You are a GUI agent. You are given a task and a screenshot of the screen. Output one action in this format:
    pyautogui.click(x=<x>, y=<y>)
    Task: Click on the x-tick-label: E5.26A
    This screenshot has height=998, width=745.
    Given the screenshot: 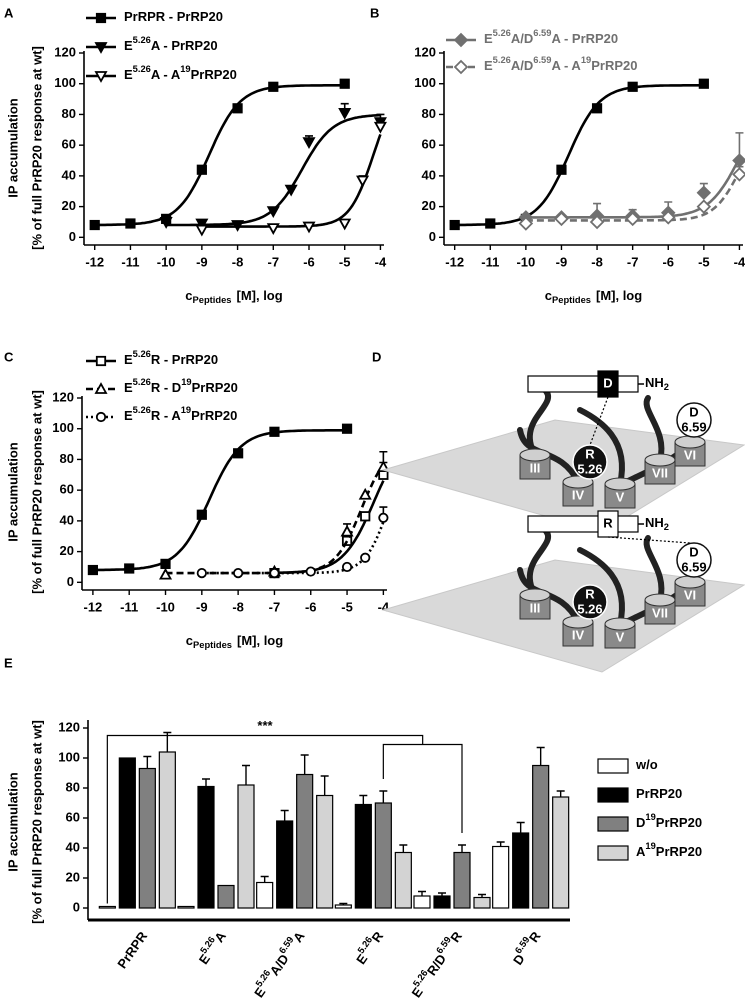 What is the action you would take?
    pyautogui.click(x=212, y=947)
    